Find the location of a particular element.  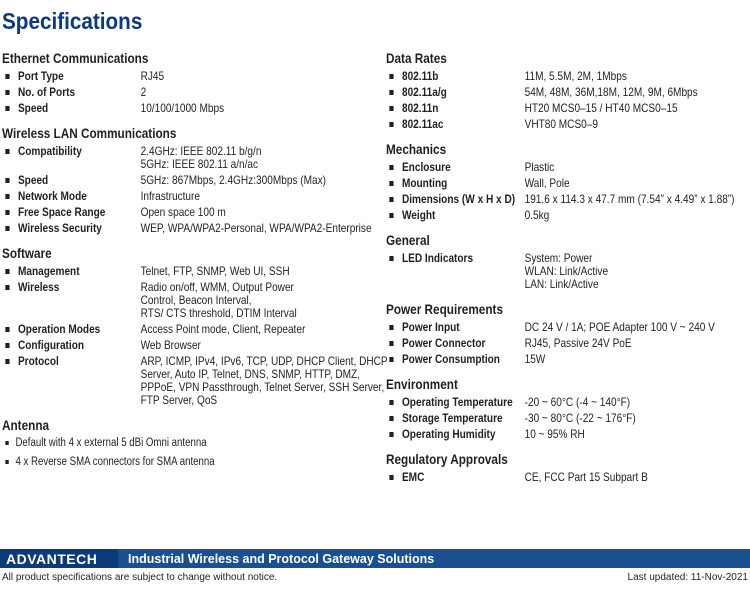

spec-value: -30 ~ 80°C (-22 ~ 176°F) is located at coordinates (580, 418).